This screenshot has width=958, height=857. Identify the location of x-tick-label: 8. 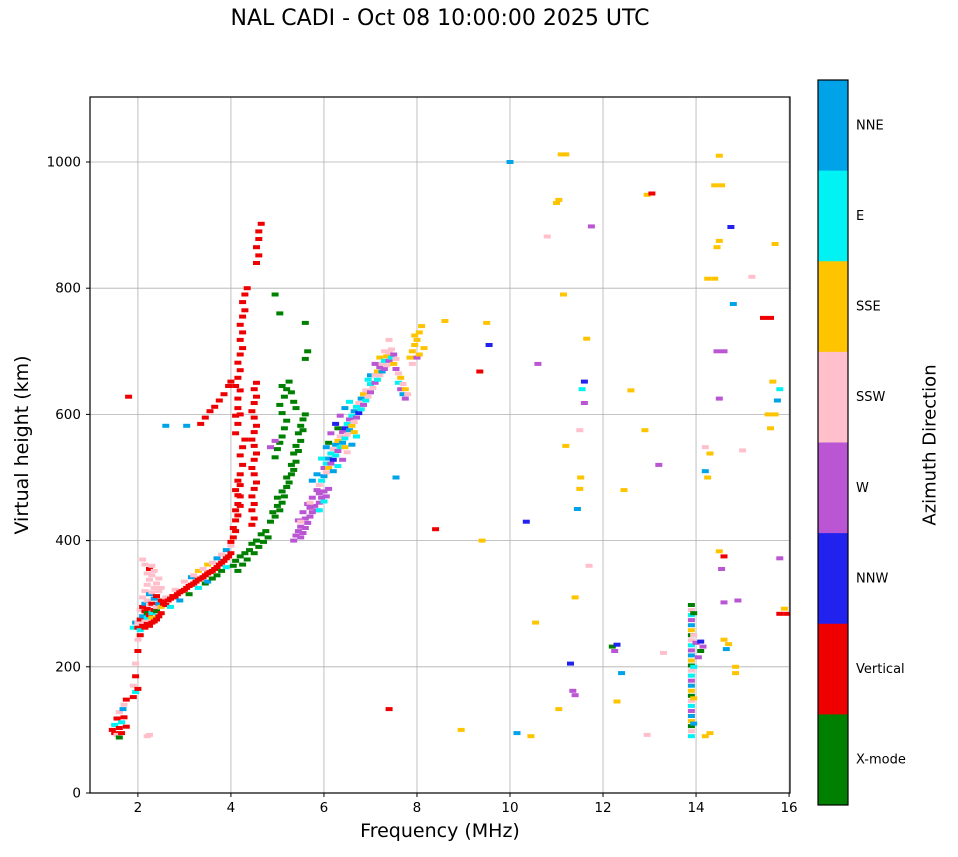
(417, 808).